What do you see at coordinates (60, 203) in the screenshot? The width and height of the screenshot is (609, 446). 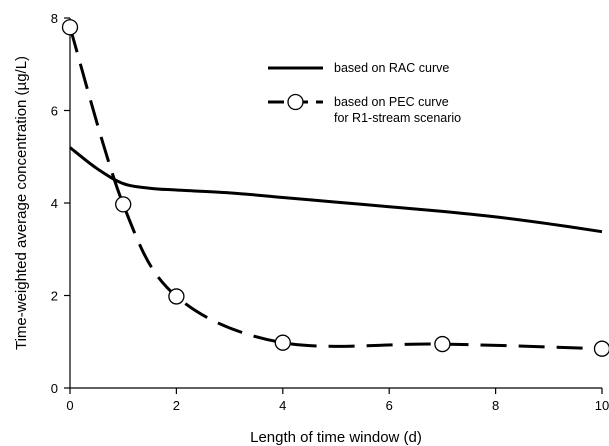 I see `y-axis: 0 2 4 6 8` at bounding box center [60, 203].